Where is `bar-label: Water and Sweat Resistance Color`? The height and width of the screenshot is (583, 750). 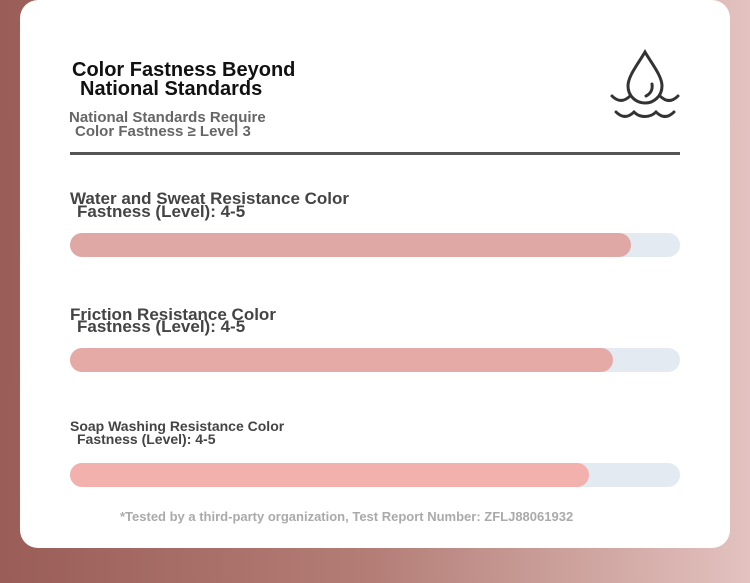 bar-label: Water and Sweat Resistance Color is located at coordinates (210, 198).